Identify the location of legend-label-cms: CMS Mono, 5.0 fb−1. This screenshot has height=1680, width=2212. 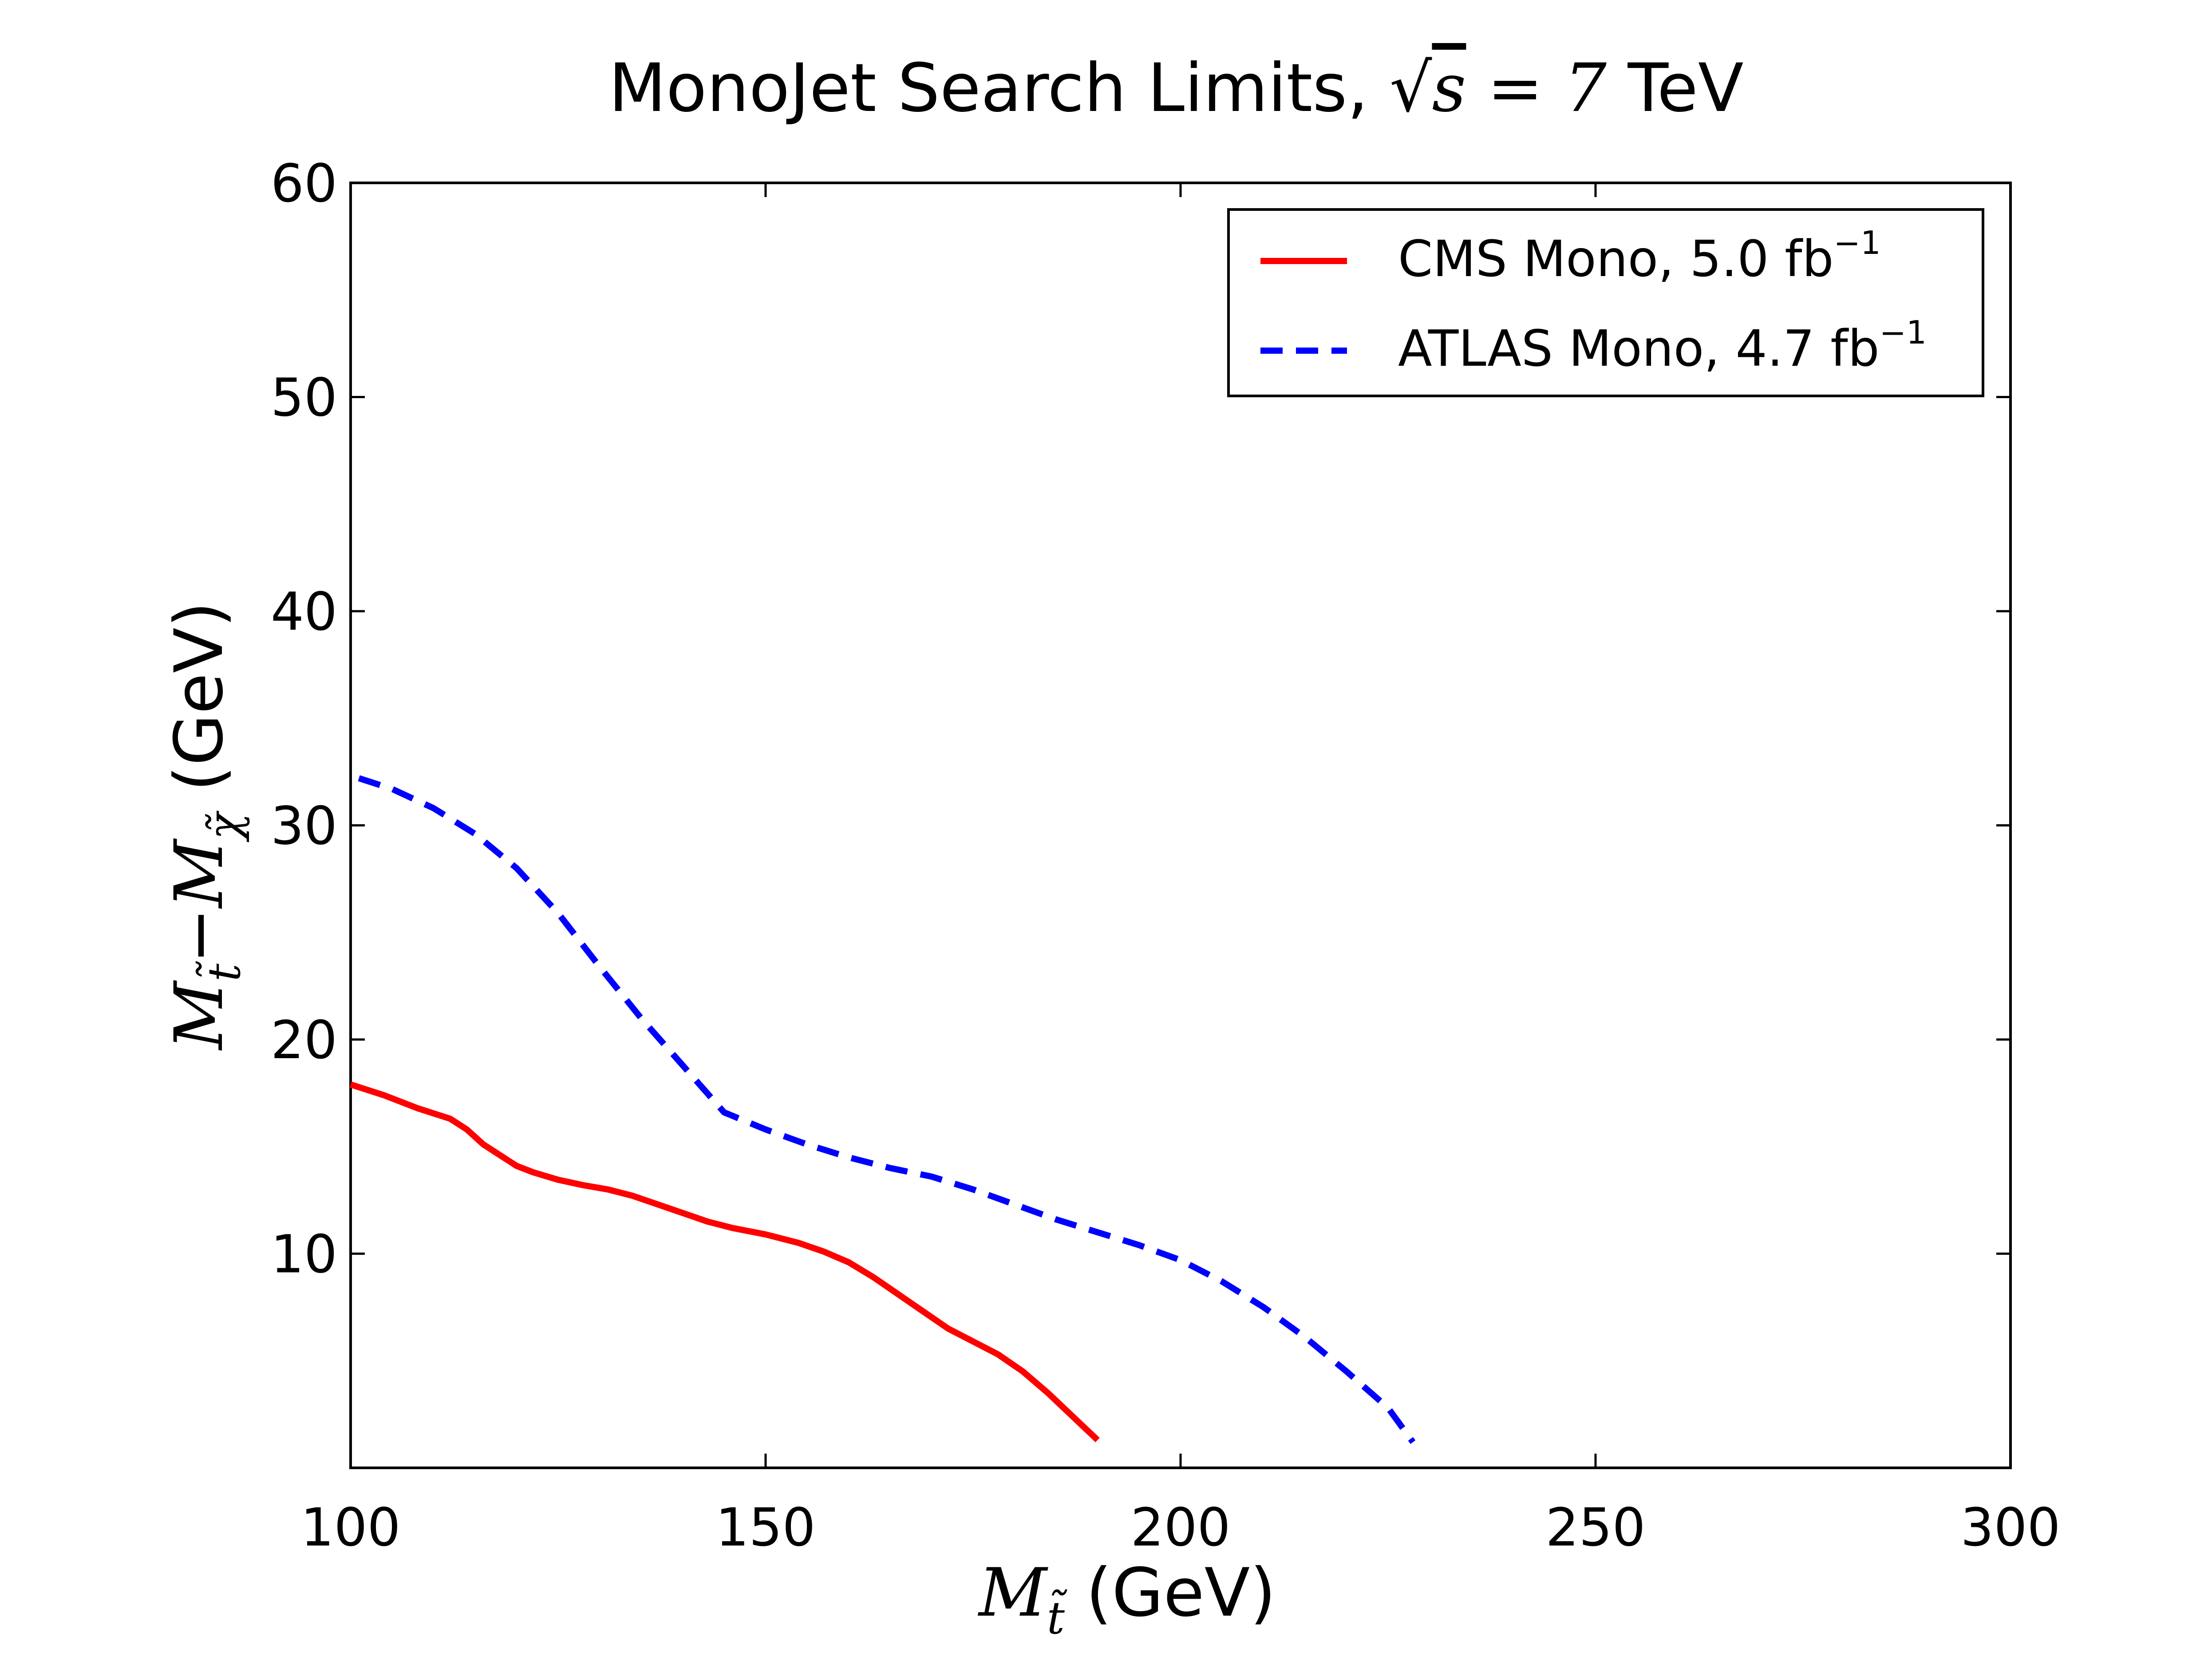
(1639, 256).